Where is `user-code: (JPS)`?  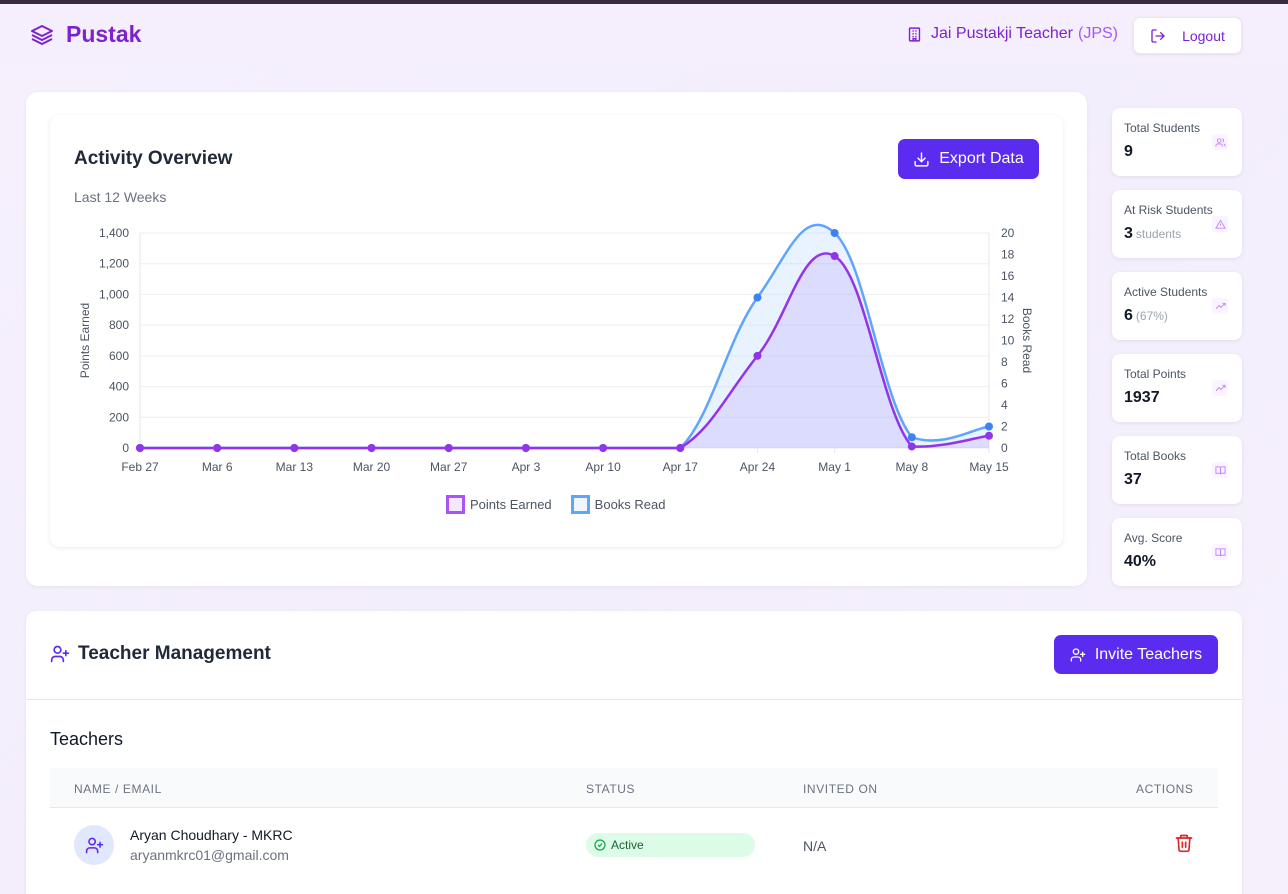 user-code: (JPS) is located at coordinates (1098, 33).